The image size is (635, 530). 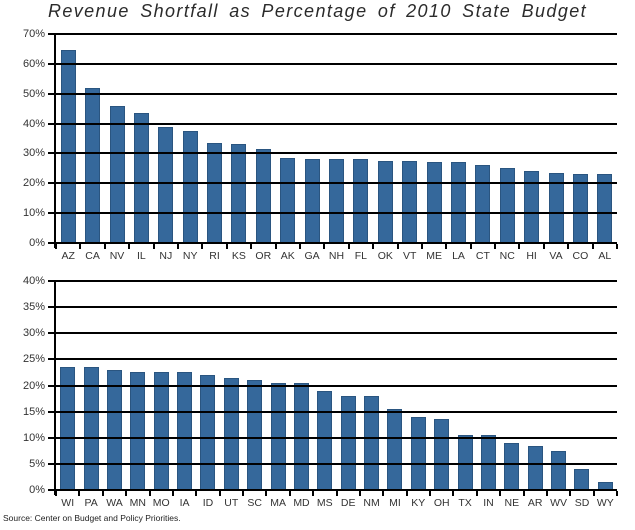 I want to click on bar-al, so click(x=605, y=208).